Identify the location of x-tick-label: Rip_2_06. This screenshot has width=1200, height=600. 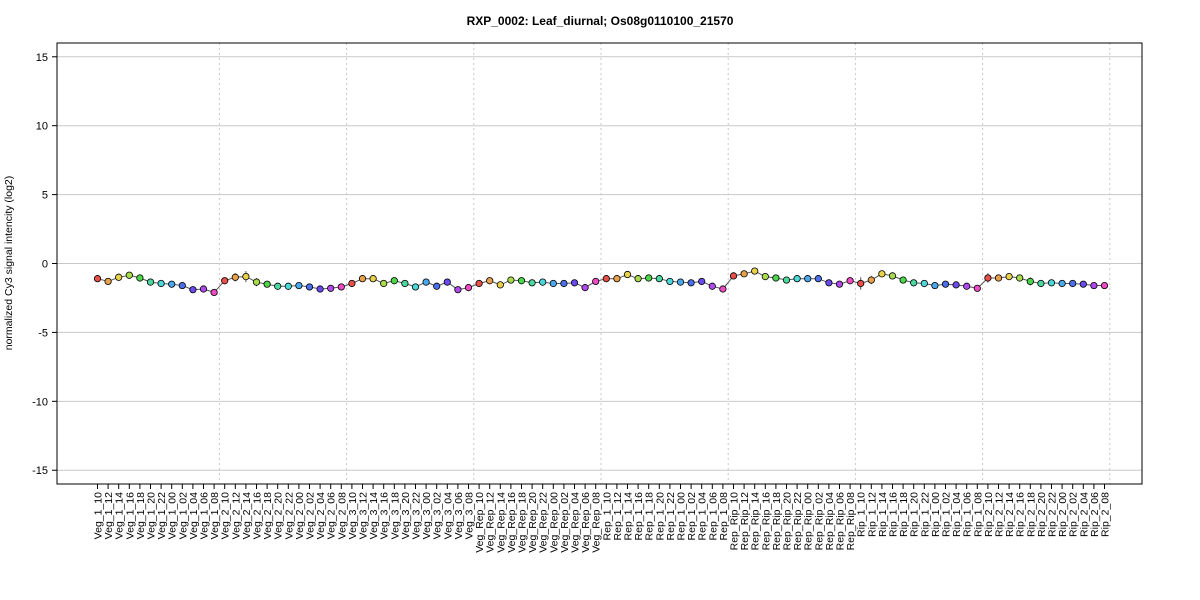
(1095, 514).